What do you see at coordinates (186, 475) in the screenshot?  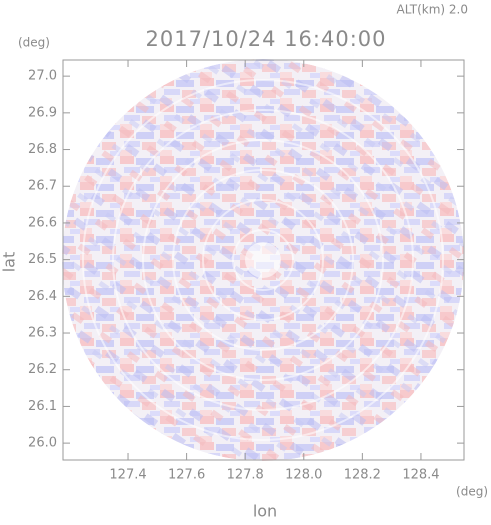 I see `x-tick-label: 127.6` at bounding box center [186, 475].